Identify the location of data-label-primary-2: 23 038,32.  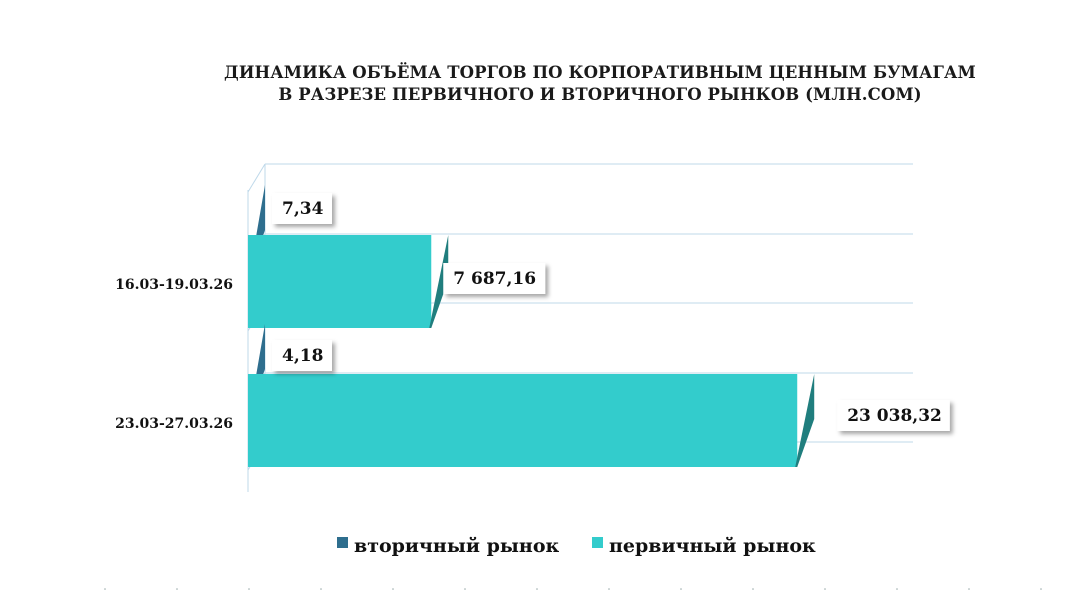
(893, 415).